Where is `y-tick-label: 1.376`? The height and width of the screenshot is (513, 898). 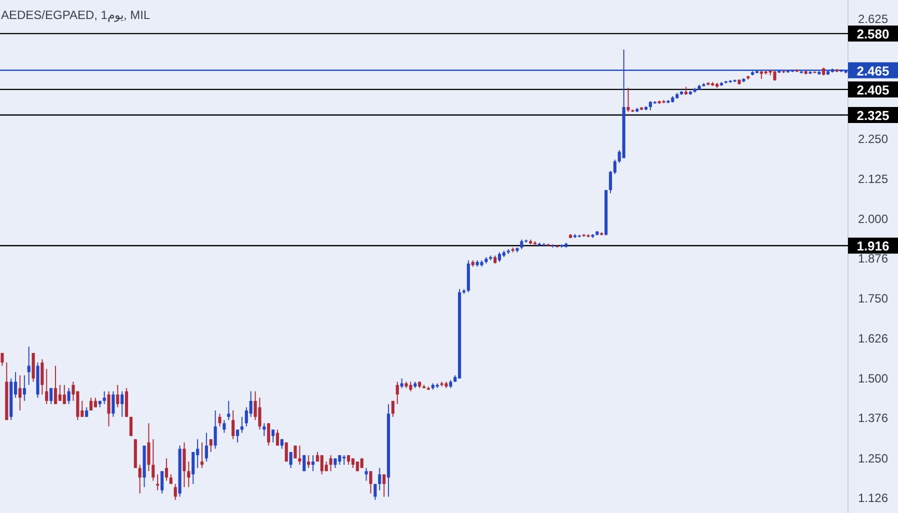 y-tick-label: 1.376 is located at coordinates (873, 418).